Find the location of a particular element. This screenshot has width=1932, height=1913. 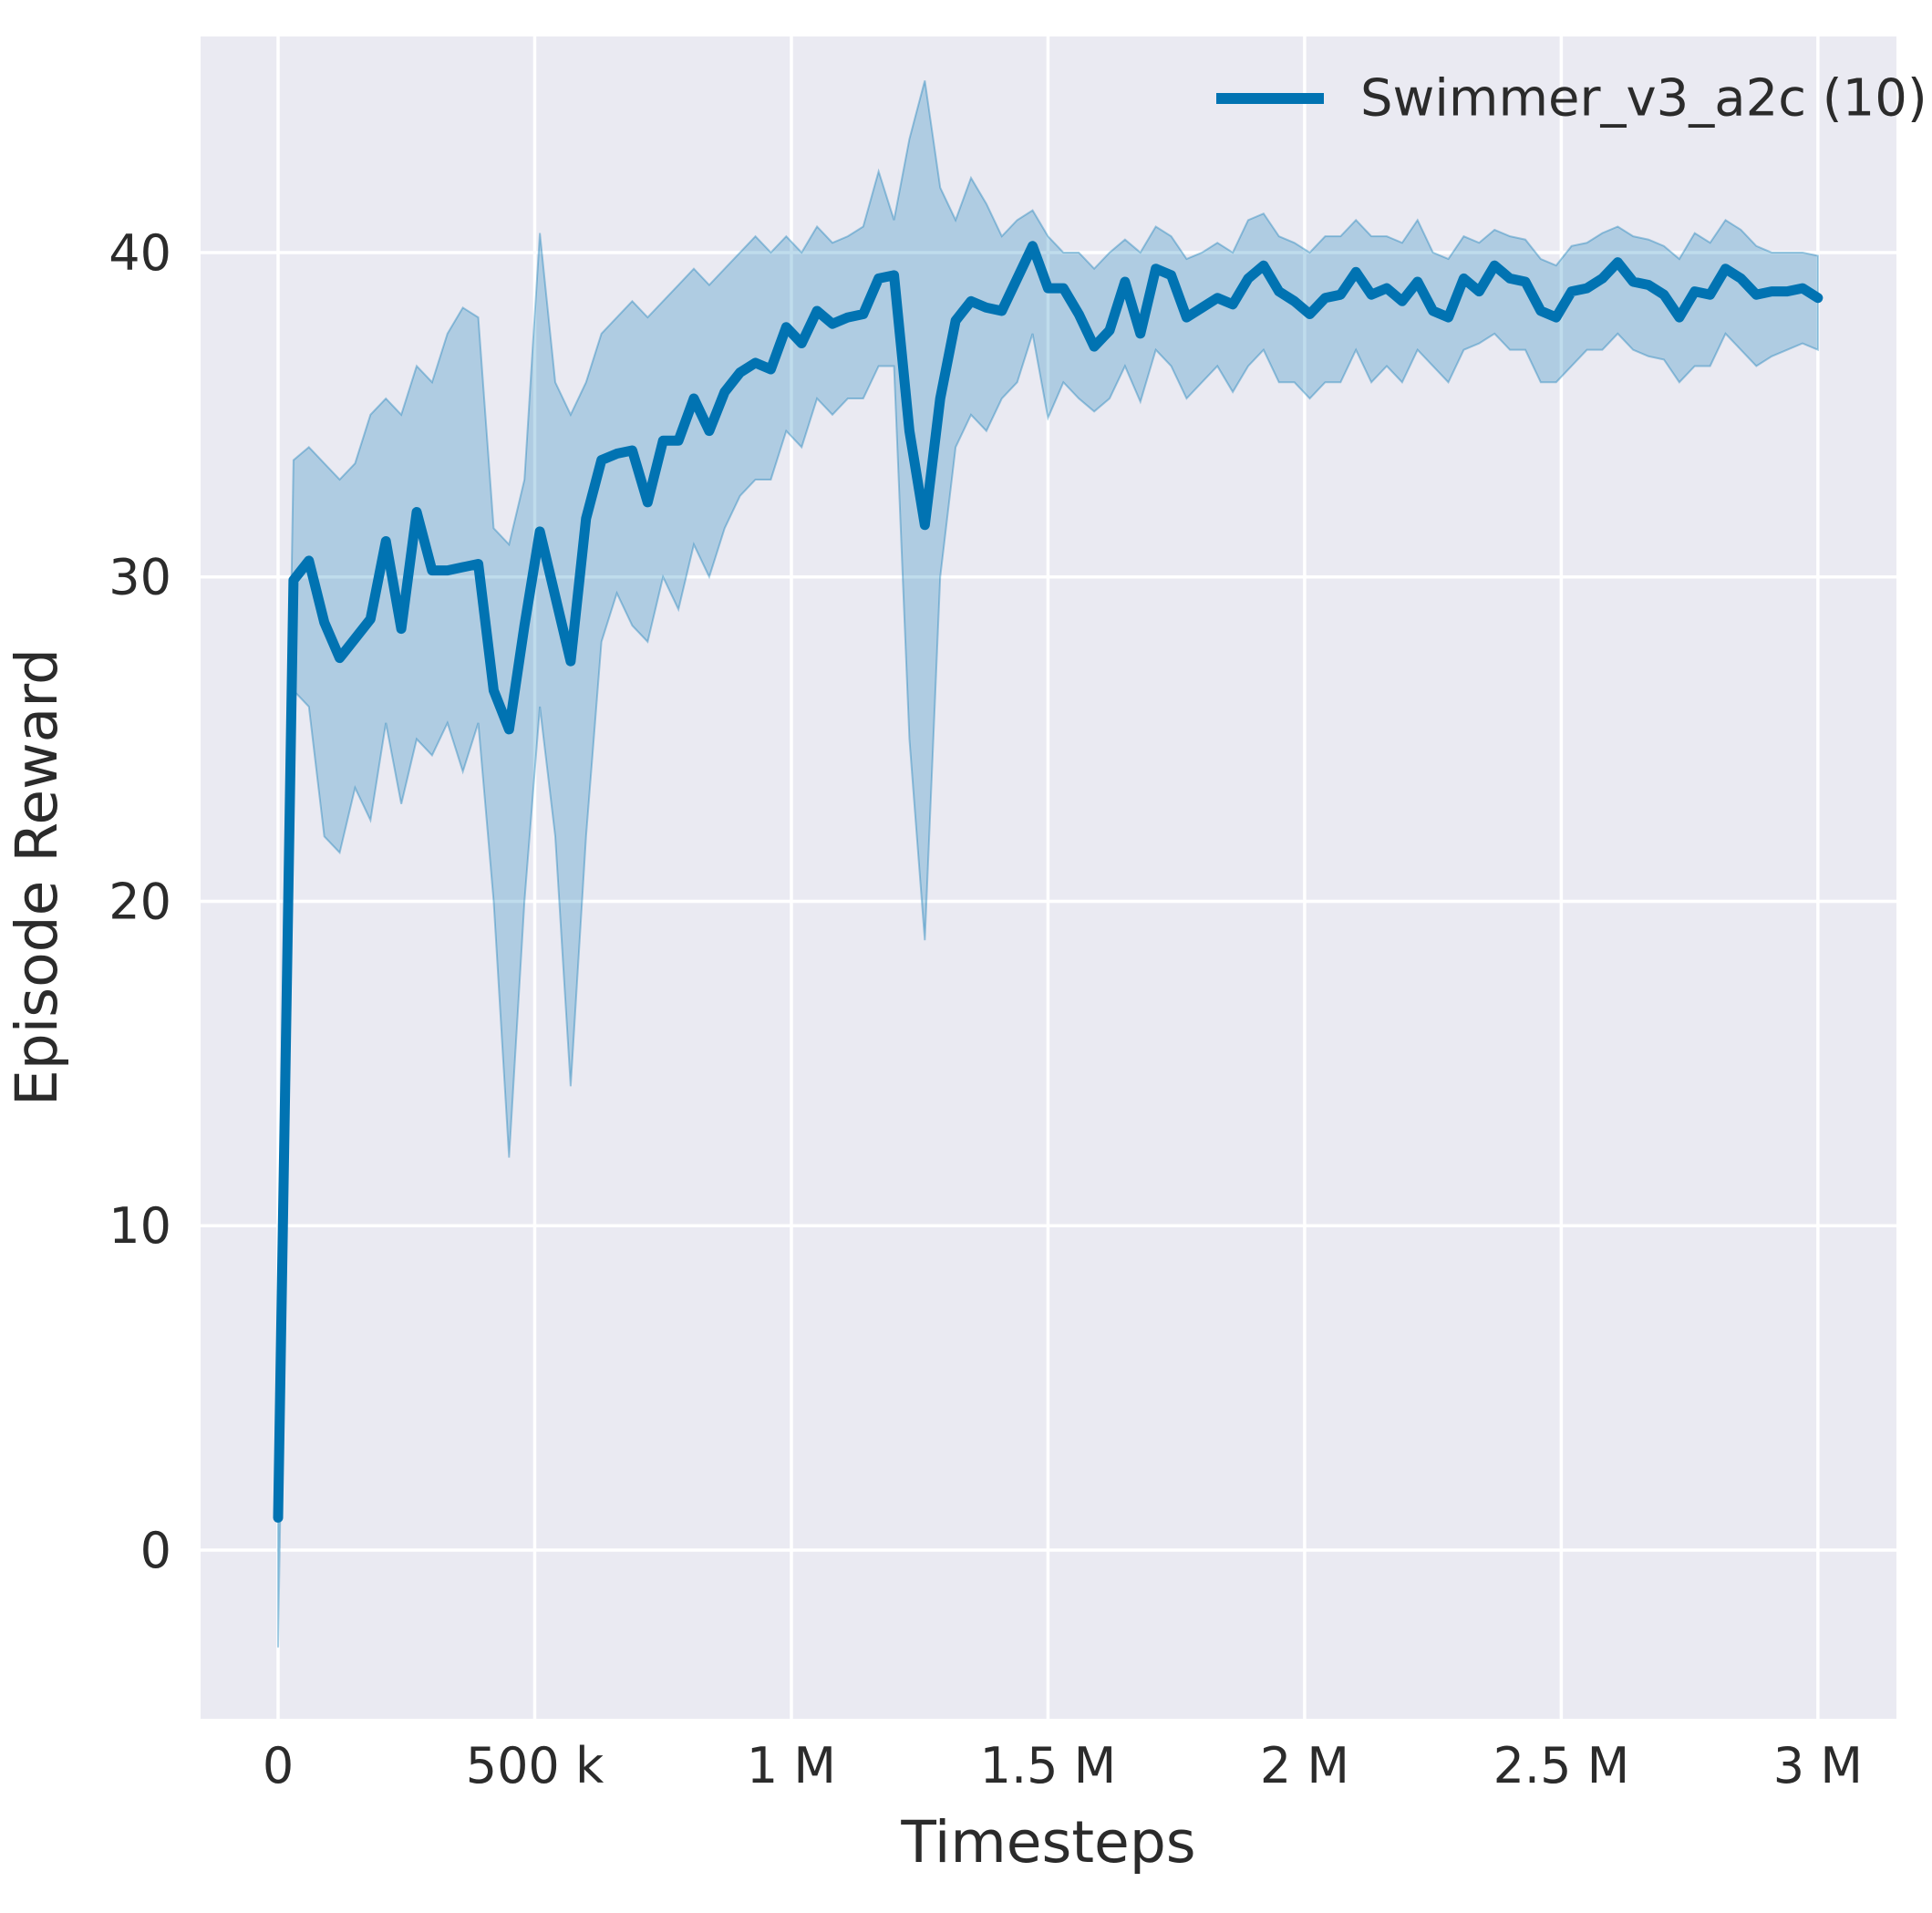

y-tick-label: 10 is located at coordinates (140, 1226).